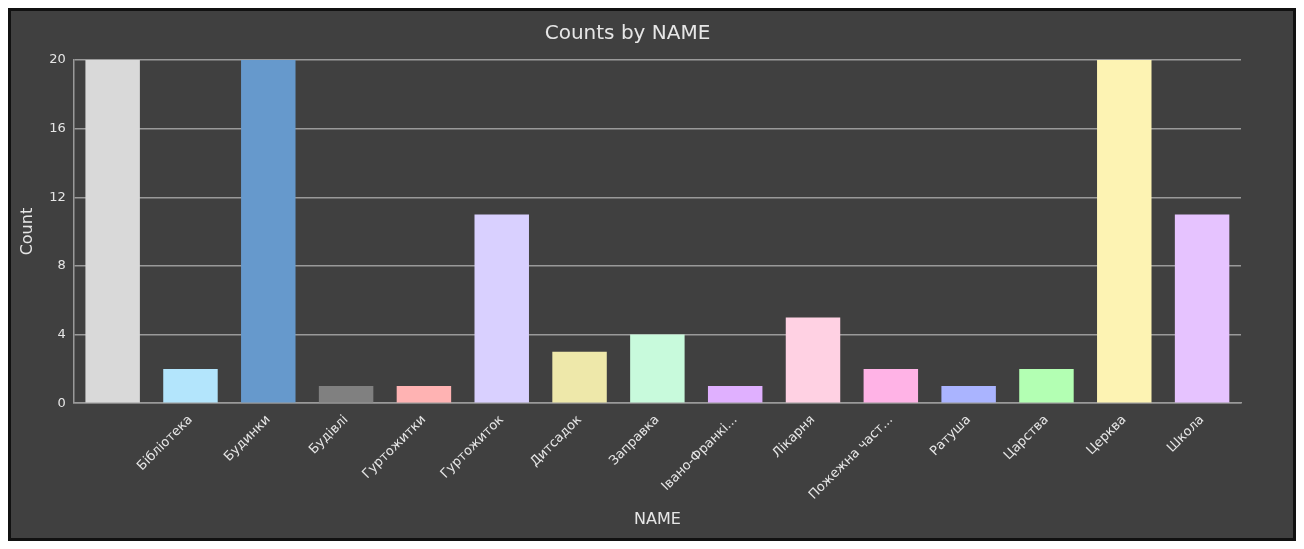  What do you see at coordinates (57, 59) in the screenshot?
I see `y-tick-label: 20` at bounding box center [57, 59].